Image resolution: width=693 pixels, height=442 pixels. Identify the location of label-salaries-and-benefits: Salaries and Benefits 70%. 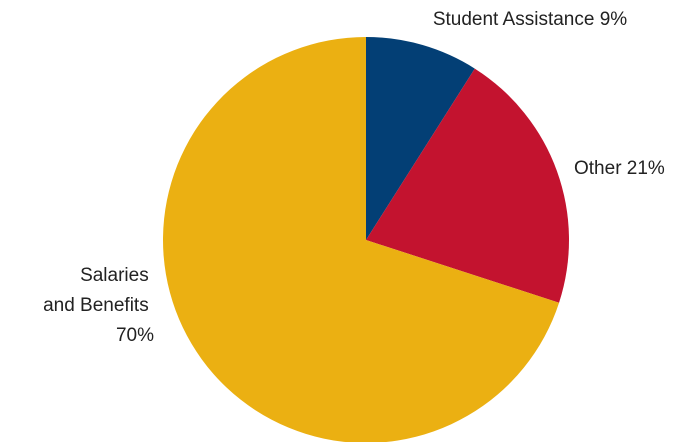
(98, 305).